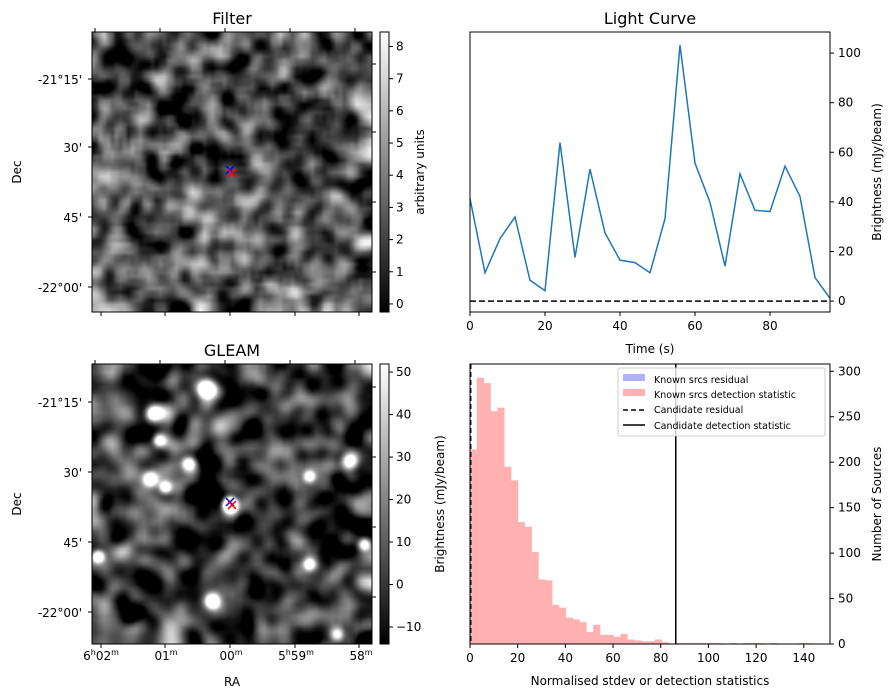 This screenshot has height=699, width=895. Describe the element at coordinates (708, 658) in the screenshot. I see `histogram-xtick-label: 100` at that location.